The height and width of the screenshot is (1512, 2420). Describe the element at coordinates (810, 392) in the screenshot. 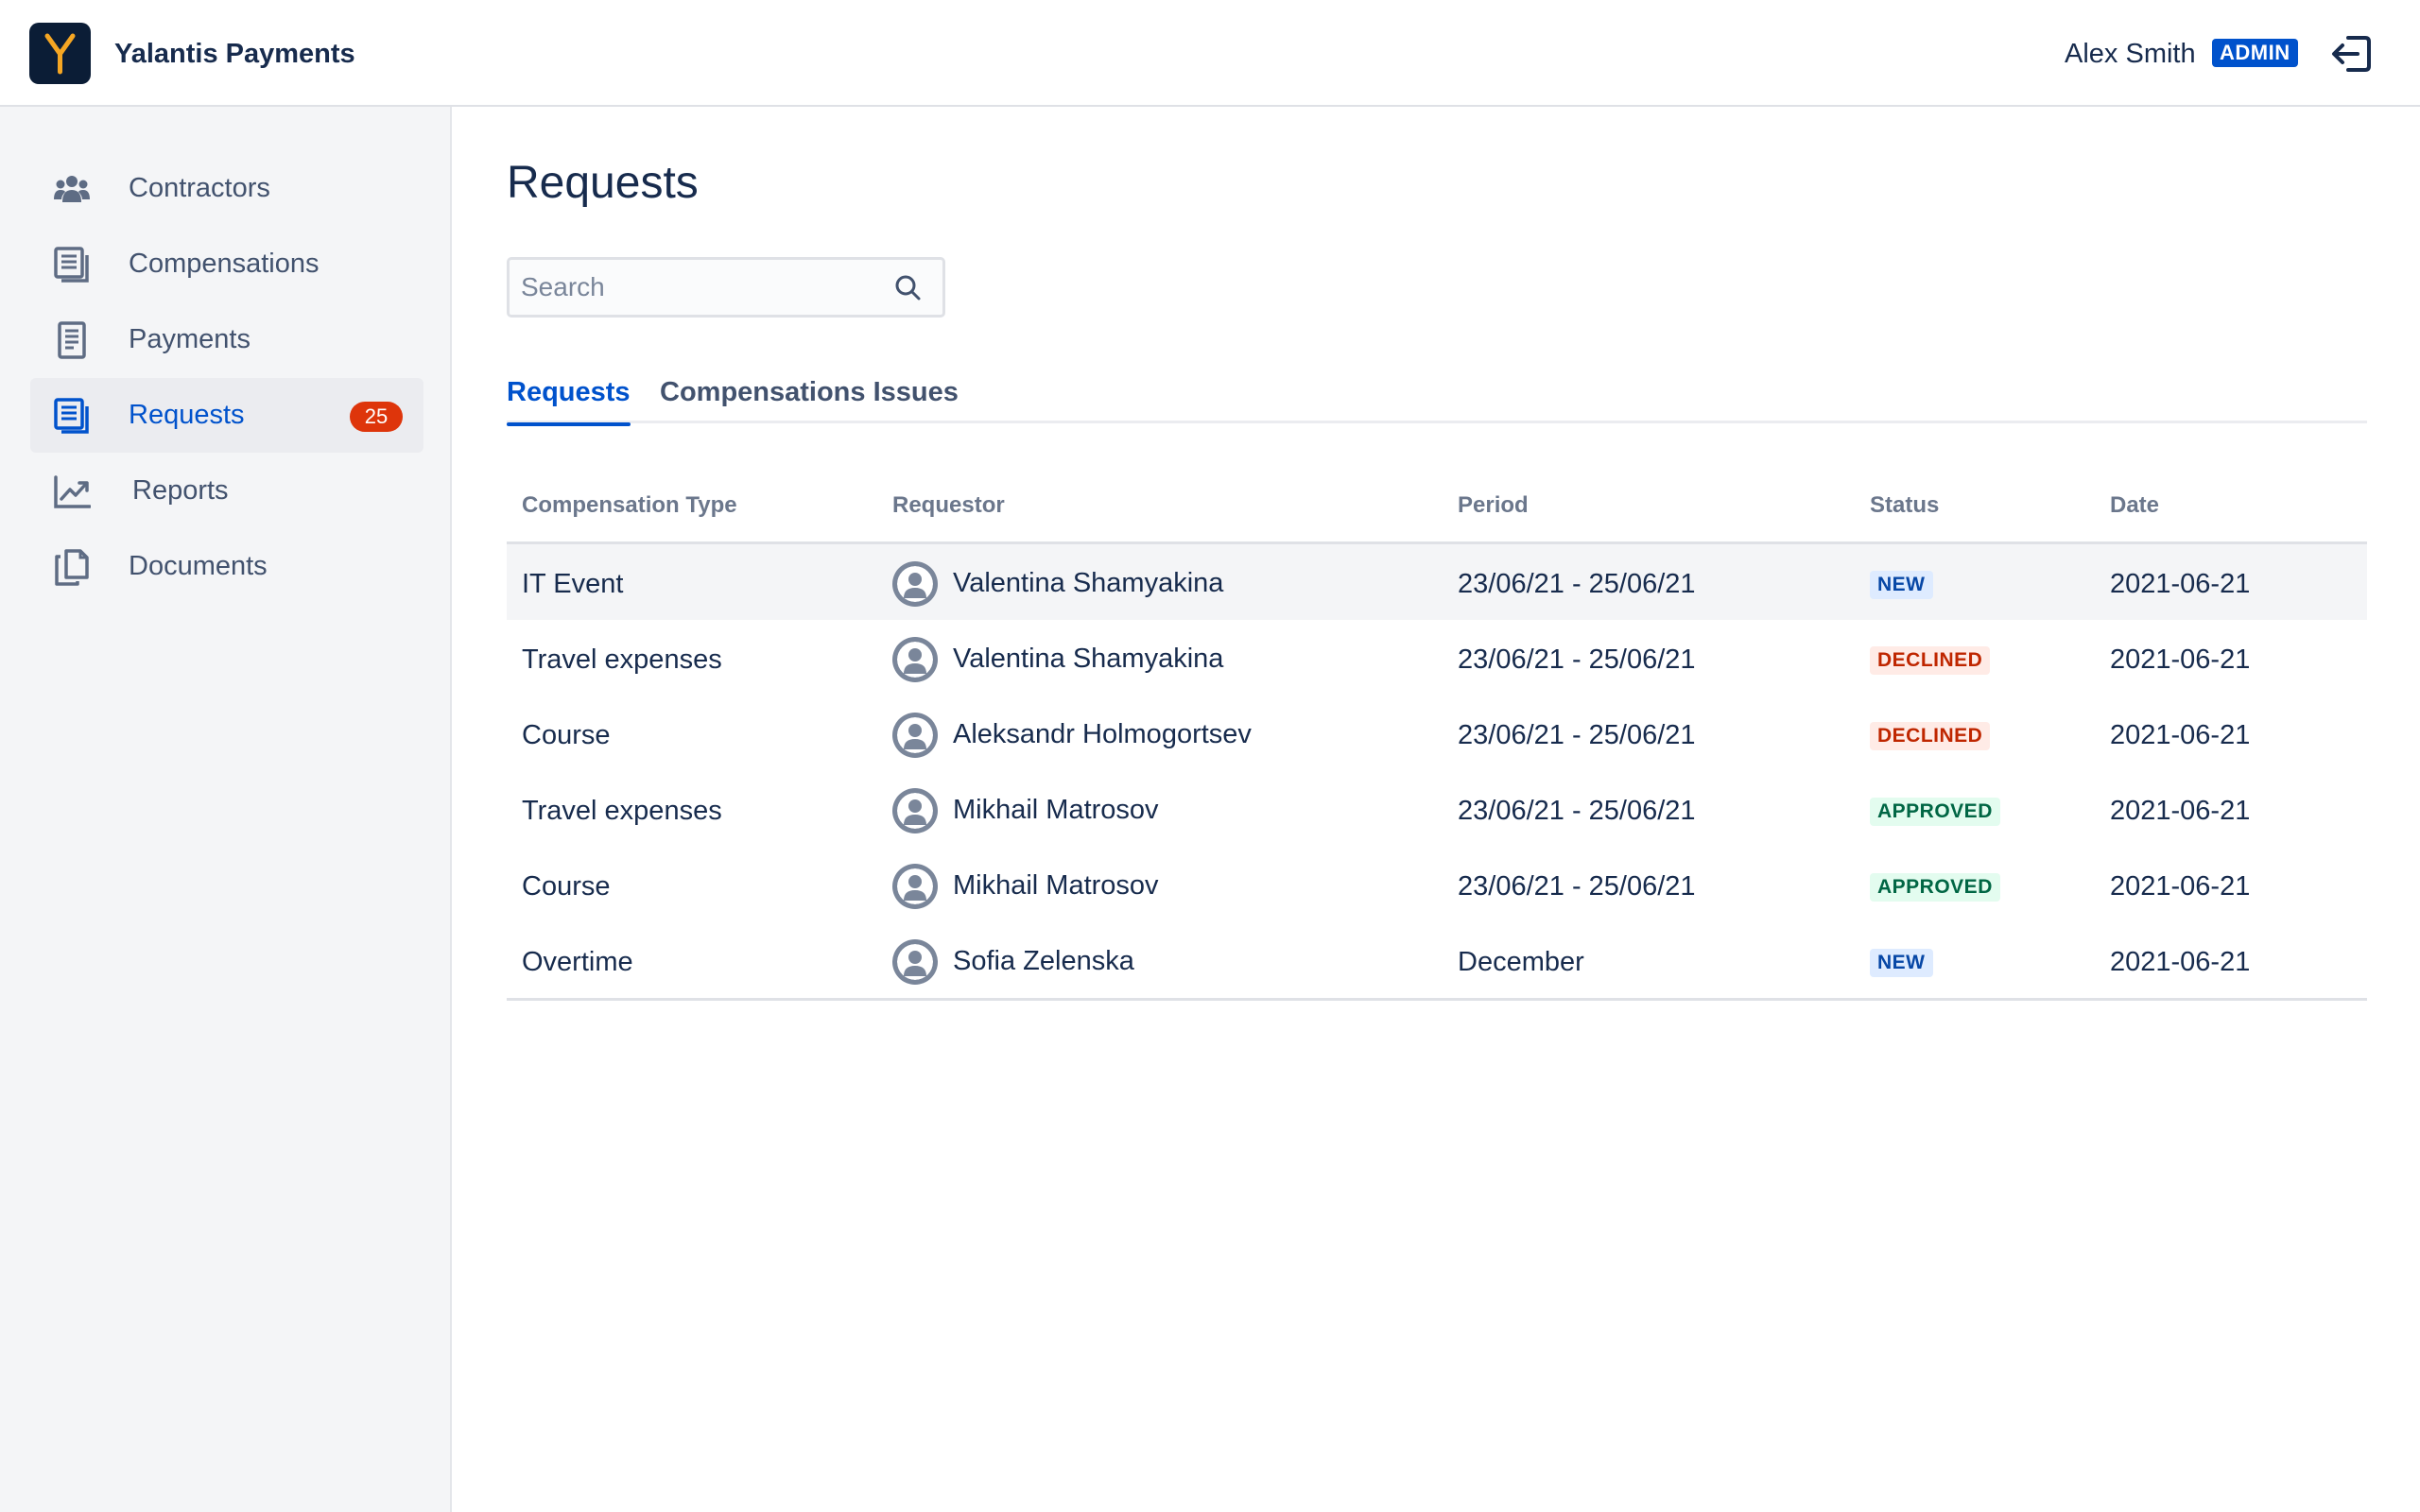

I see `tab-compensations-issues: Compensations Issues` at that location.